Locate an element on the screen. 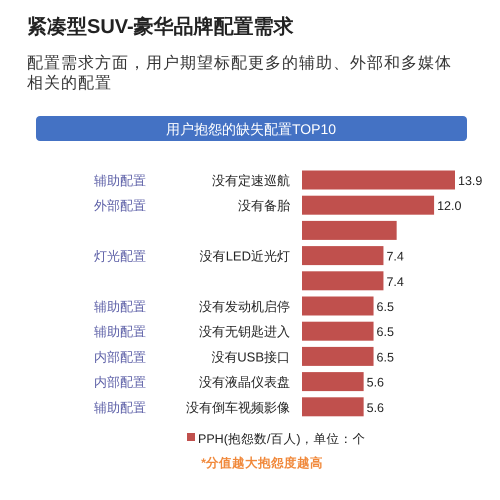 This screenshot has height=500, width=500. y-tick-label: 没有倒车视频影像 is located at coordinates (238, 407).